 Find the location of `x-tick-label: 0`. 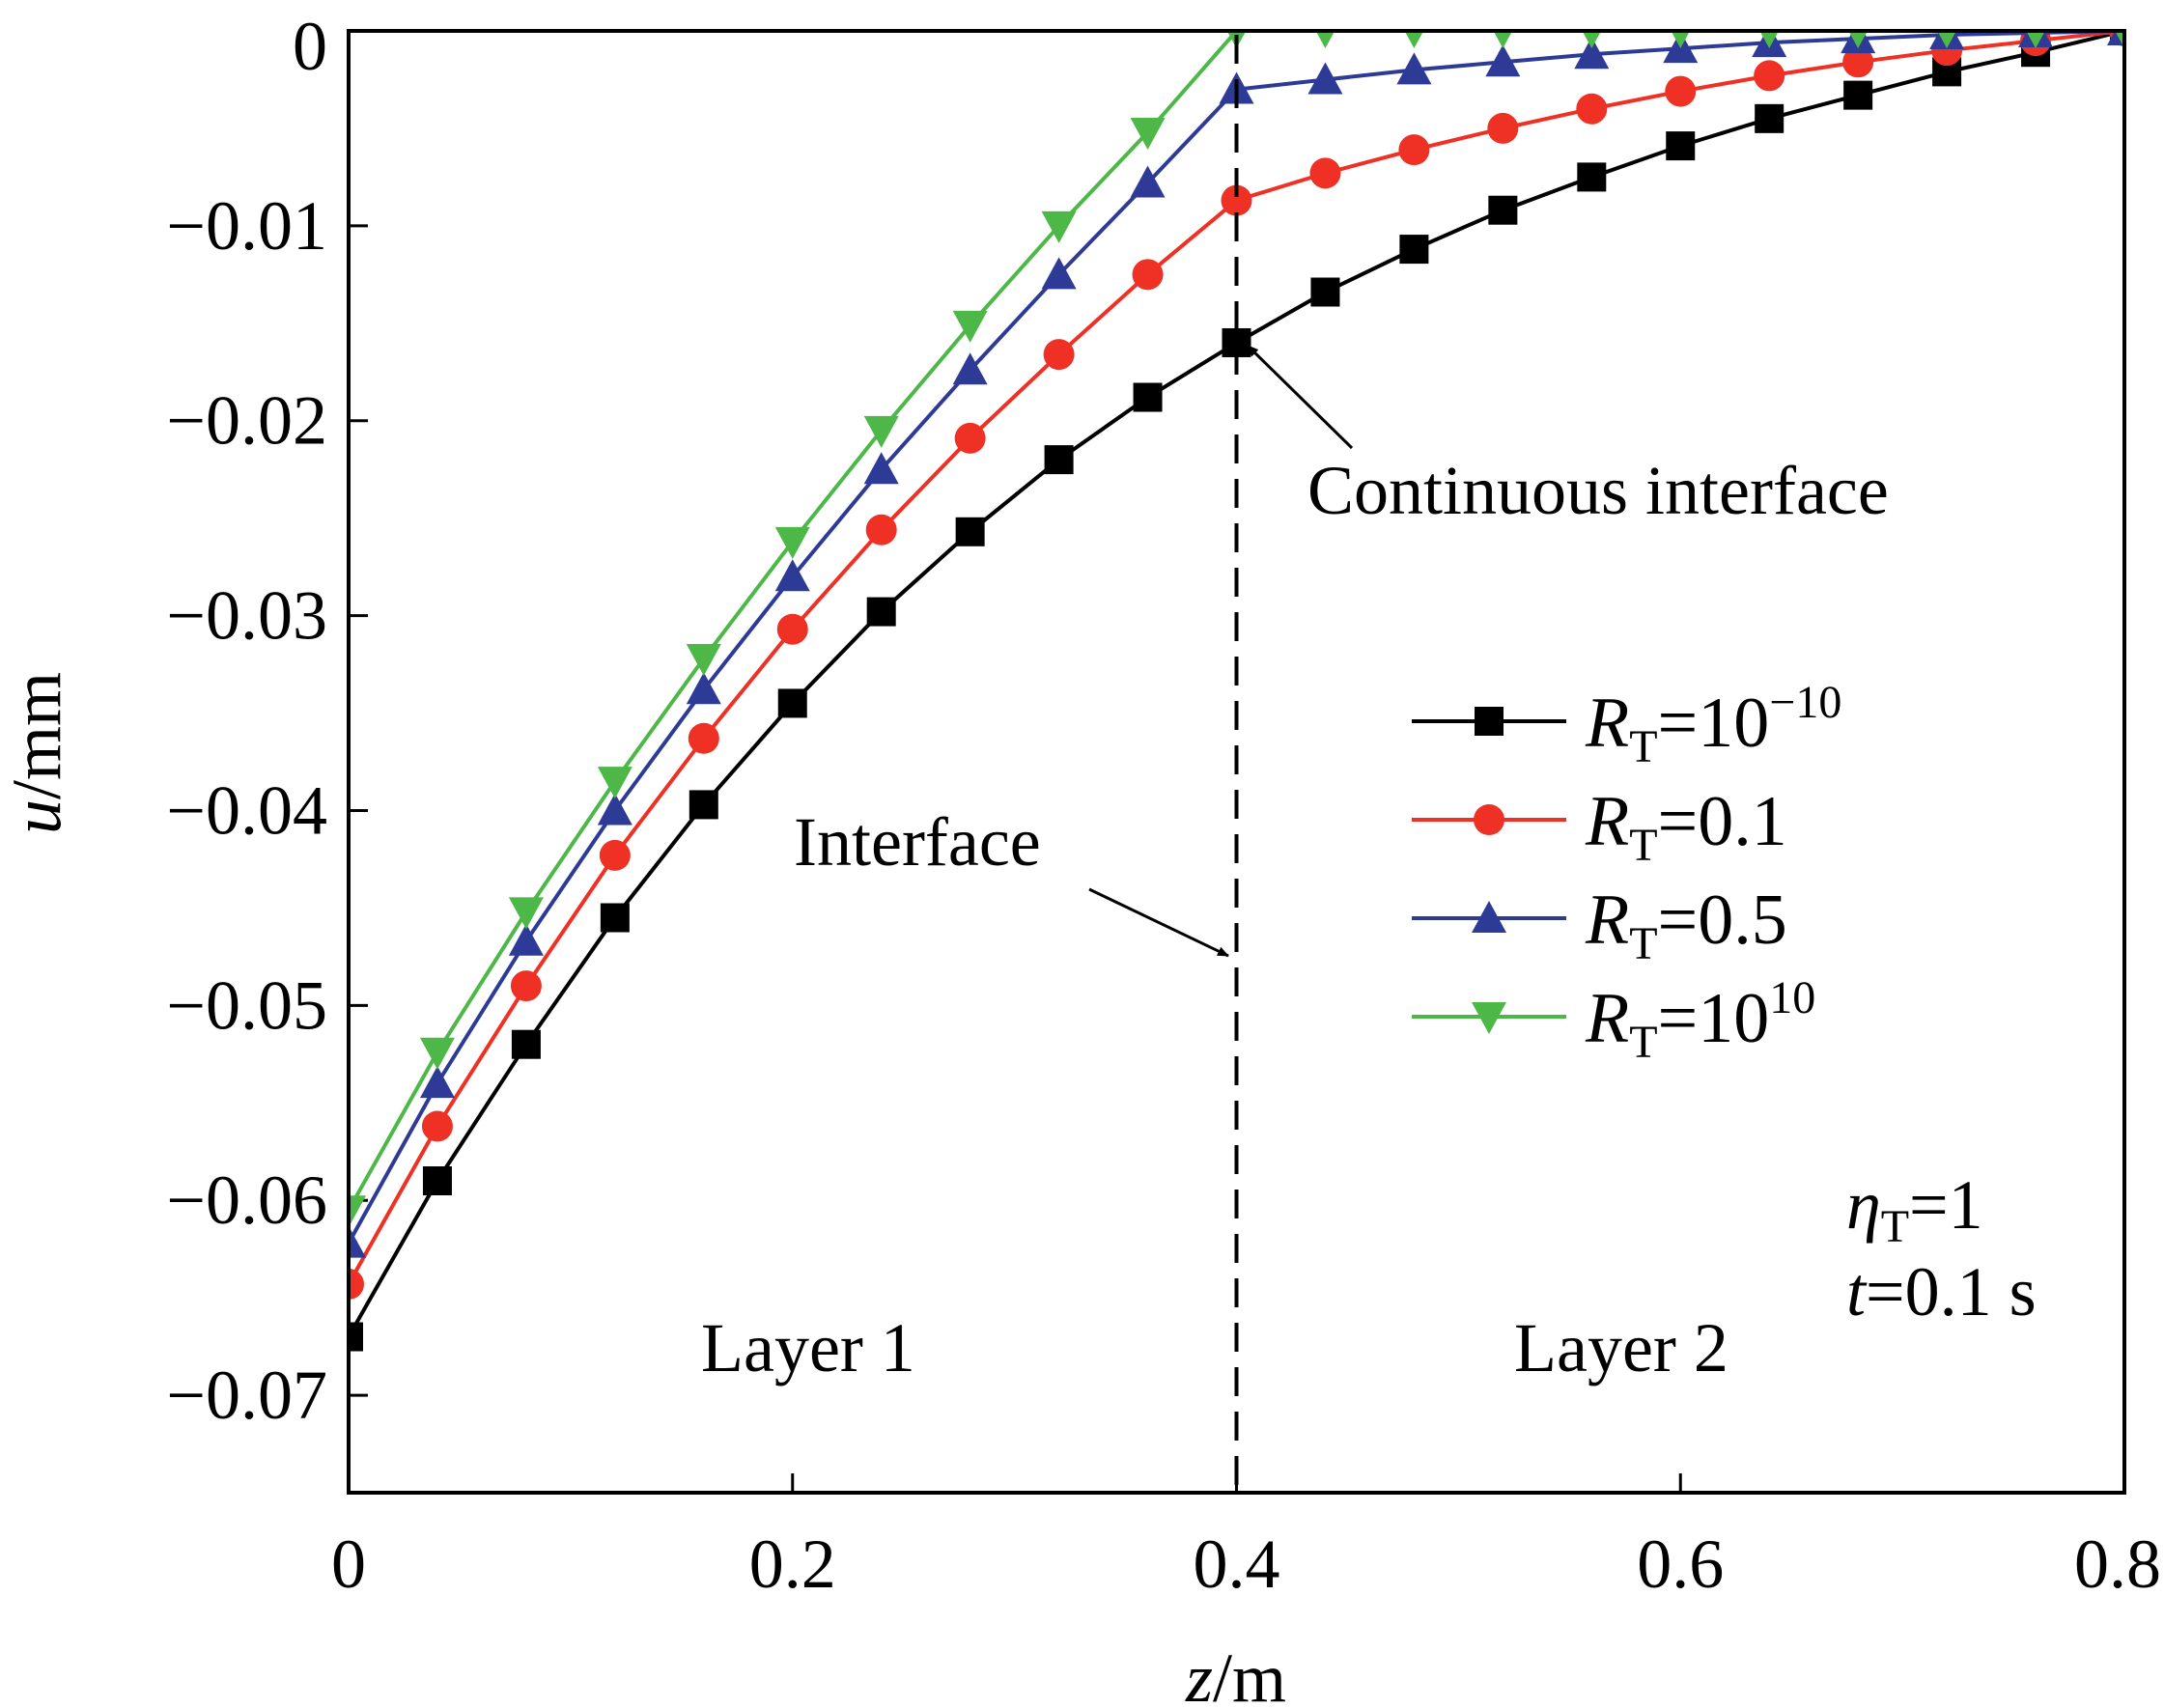

x-tick-label: 0 is located at coordinates (348, 1565).